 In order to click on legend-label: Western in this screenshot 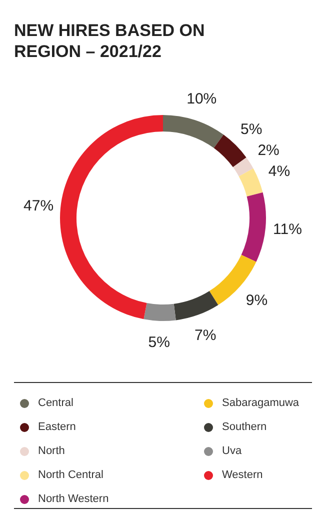, I will do `click(242, 475)`.